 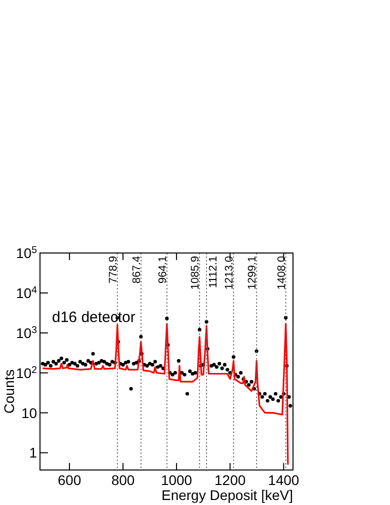 What do you see at coordinates (70, 480) in the screenshot?
I see `x-tick-label: 600` at bounding box center [70, 480].